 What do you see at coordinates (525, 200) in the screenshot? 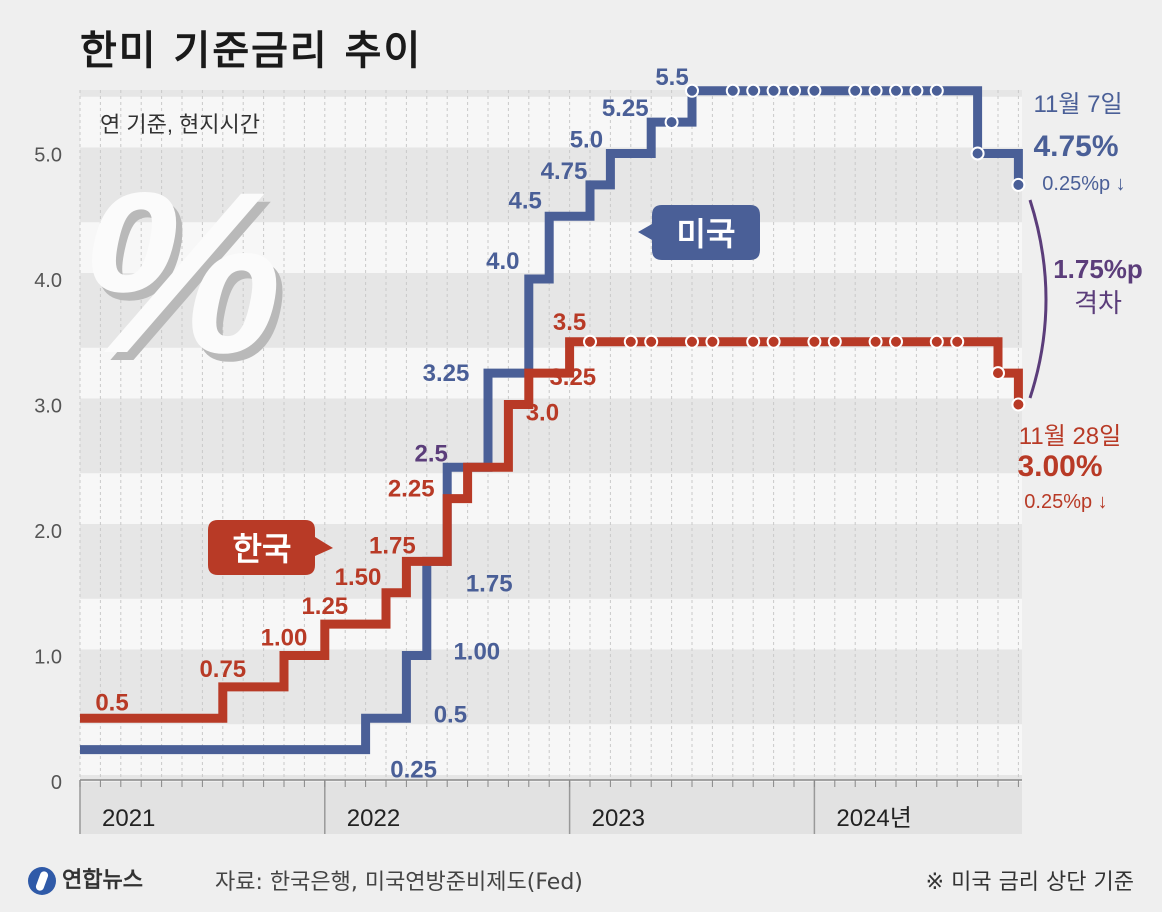
I see `us-rate-label: 4.5` at bounding box center [525, 200].